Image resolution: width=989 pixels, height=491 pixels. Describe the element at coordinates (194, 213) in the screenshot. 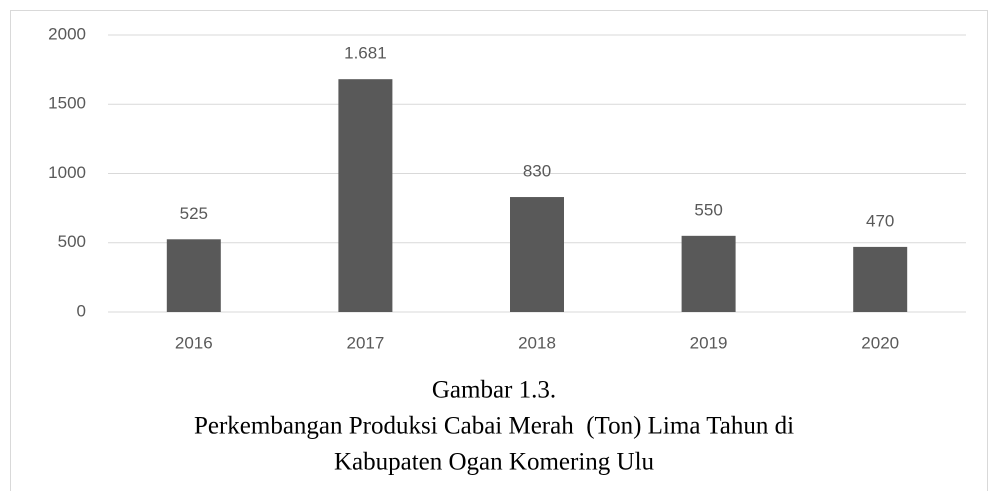

I see `data-label: 525` at that location.